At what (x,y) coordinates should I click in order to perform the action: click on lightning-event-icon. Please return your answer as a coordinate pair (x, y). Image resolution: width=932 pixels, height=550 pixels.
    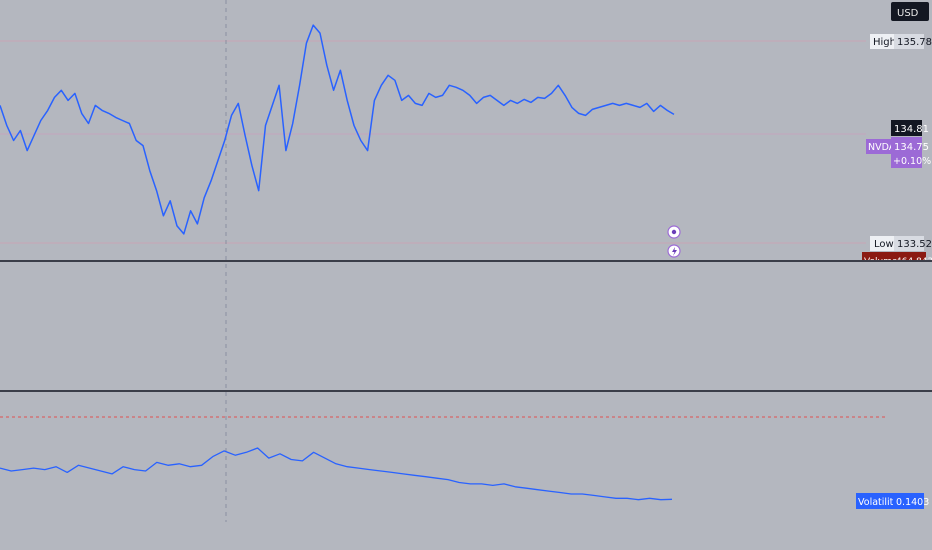
    Looking at the image, I should click on (674, 251).